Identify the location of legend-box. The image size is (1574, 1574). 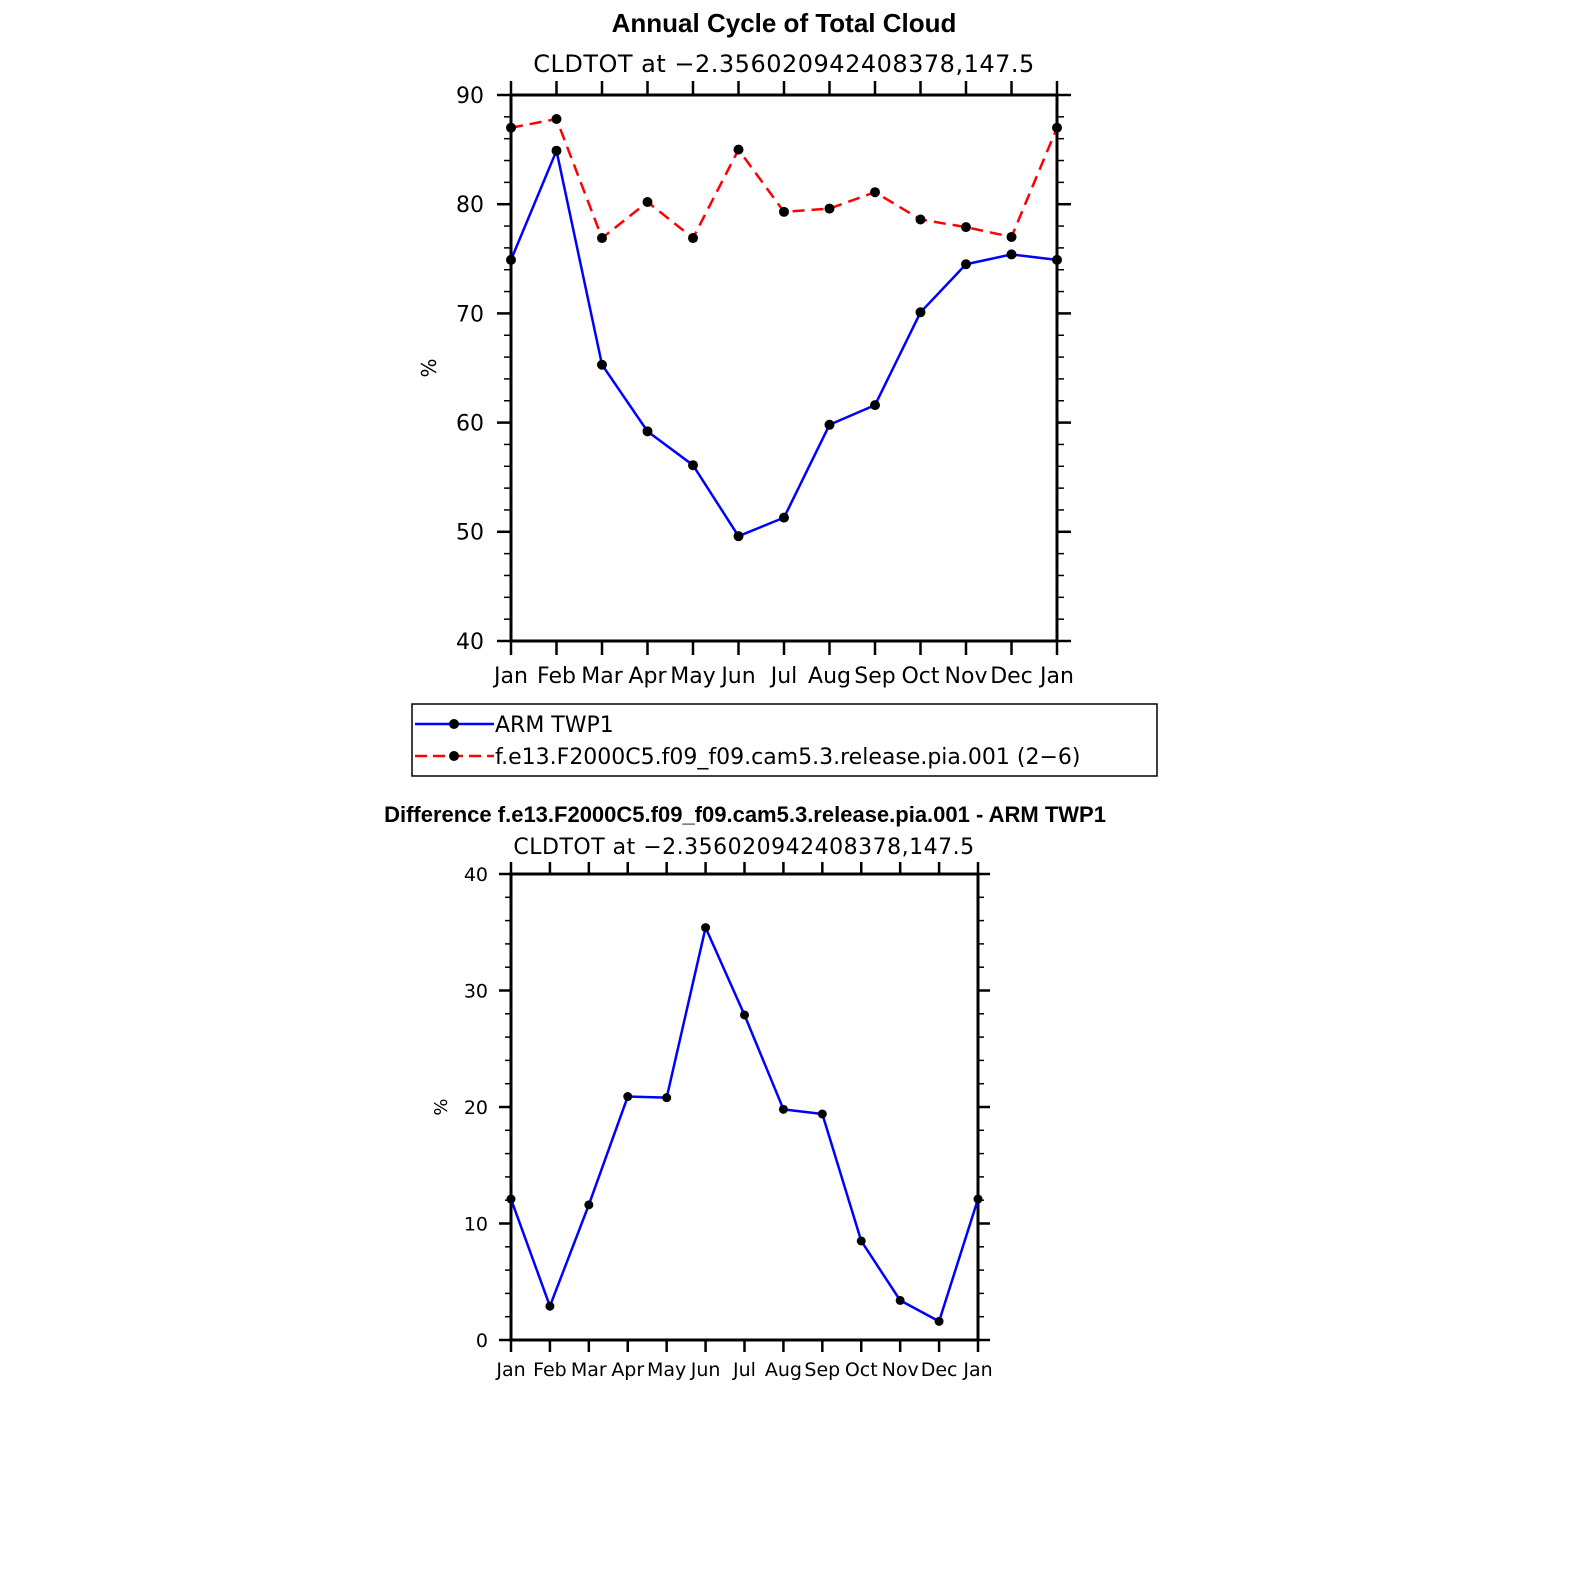
(784, 740).